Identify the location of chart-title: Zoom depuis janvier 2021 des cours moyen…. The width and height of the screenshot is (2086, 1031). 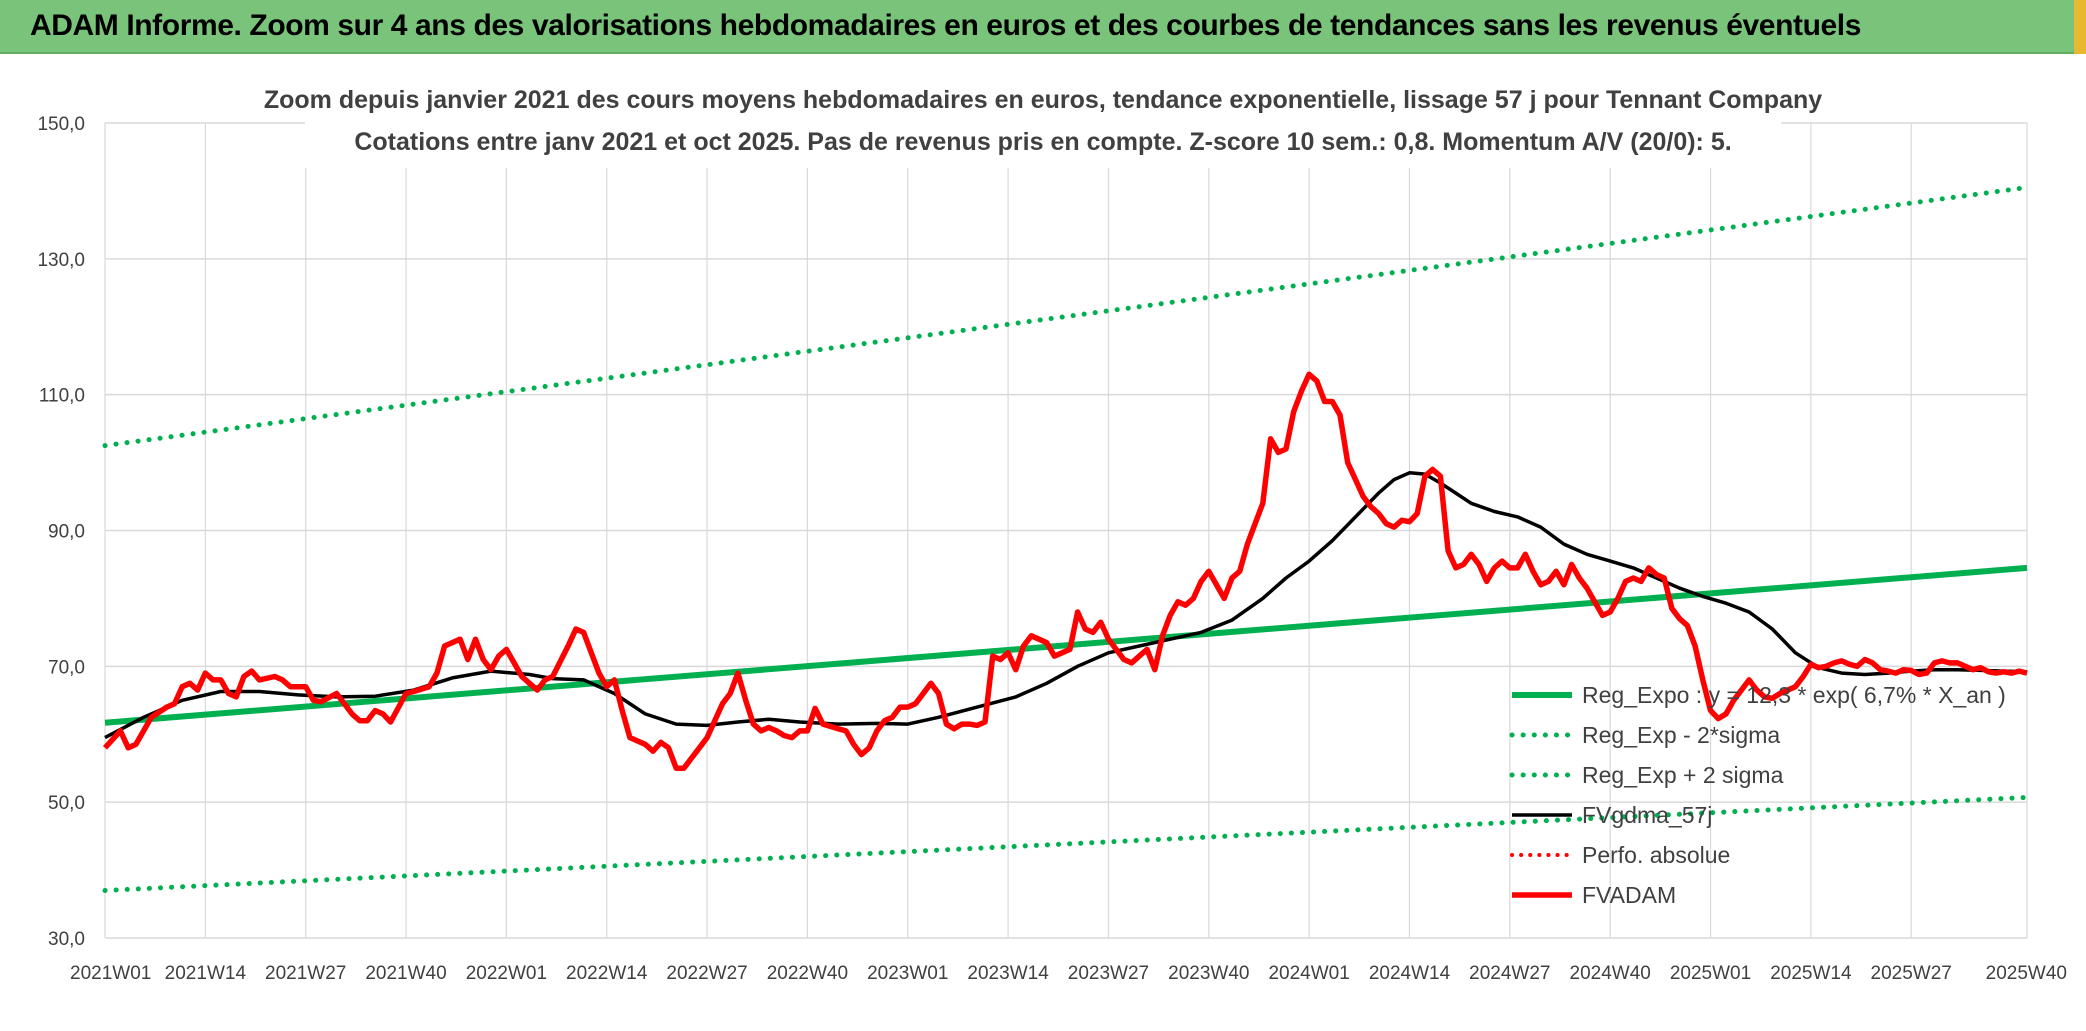
(1043, 121).